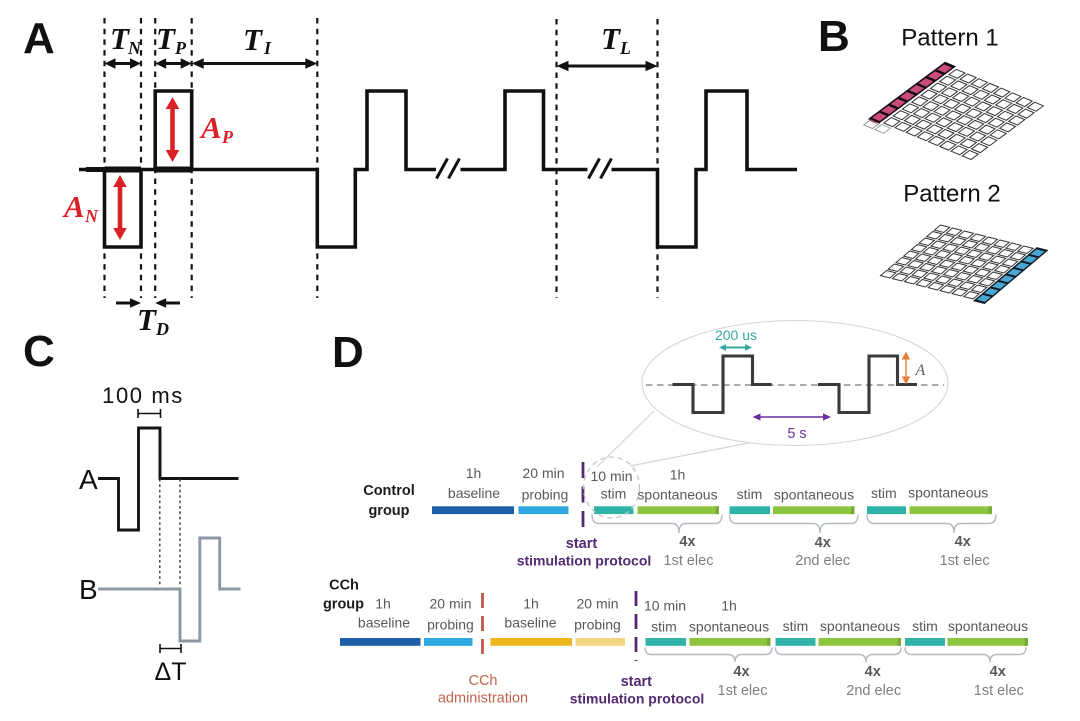  Describe the element at coordinates (949, 38) in the screenshot. I see `svg-text: Pattern 1` at that location.